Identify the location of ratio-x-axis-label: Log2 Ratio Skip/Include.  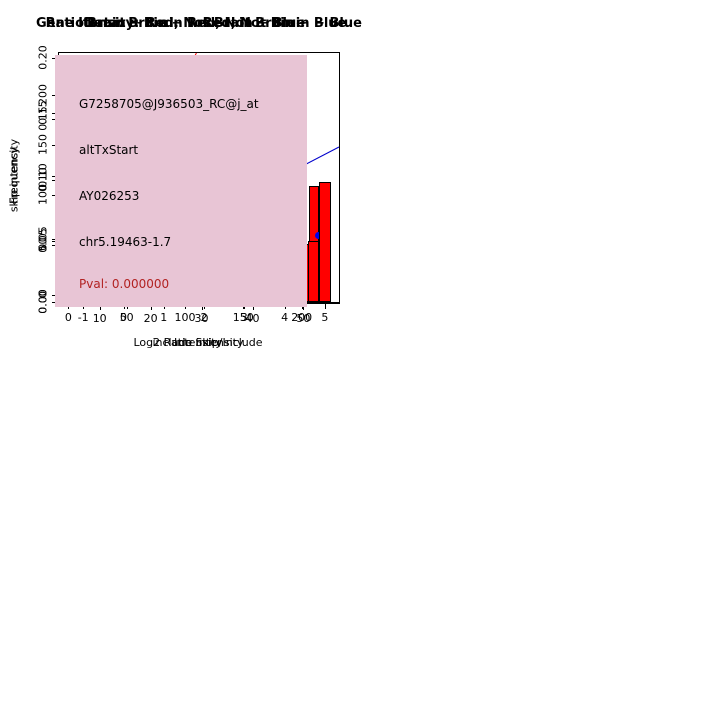
(198, 342).